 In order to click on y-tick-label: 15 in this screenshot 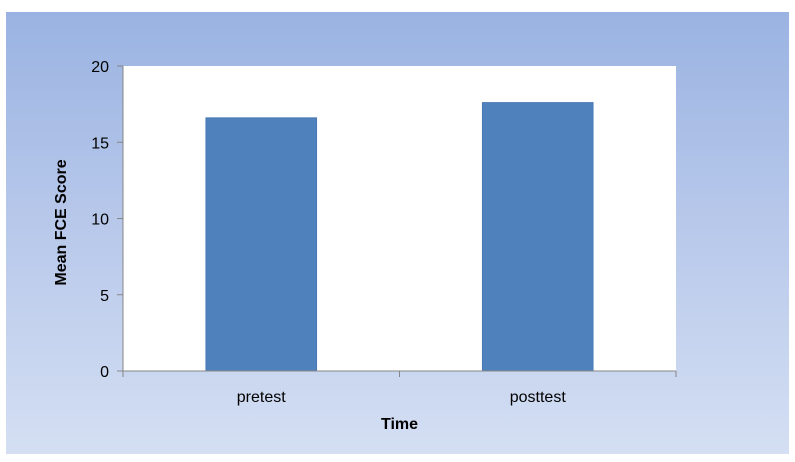, I will do `click(100, 143)`.